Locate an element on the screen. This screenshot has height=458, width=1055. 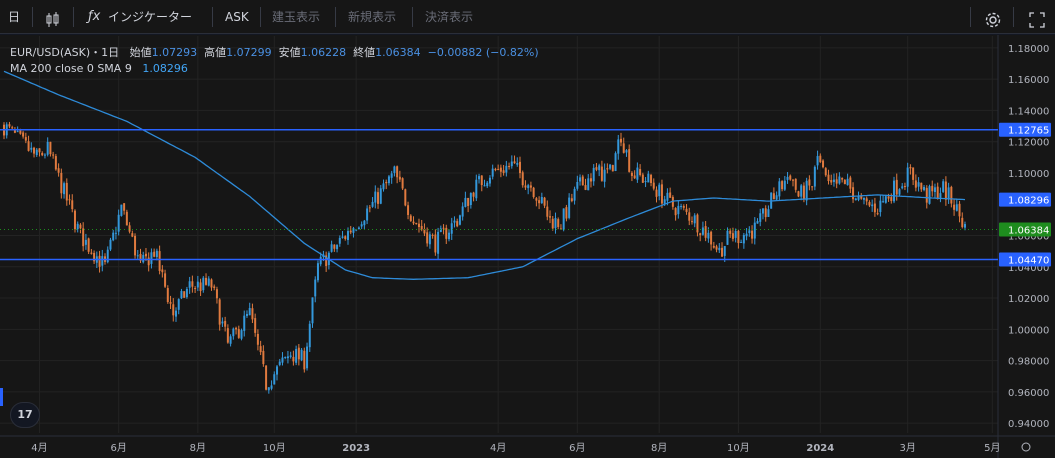
price-type-button: ASK is located at coordinates (237, 17).